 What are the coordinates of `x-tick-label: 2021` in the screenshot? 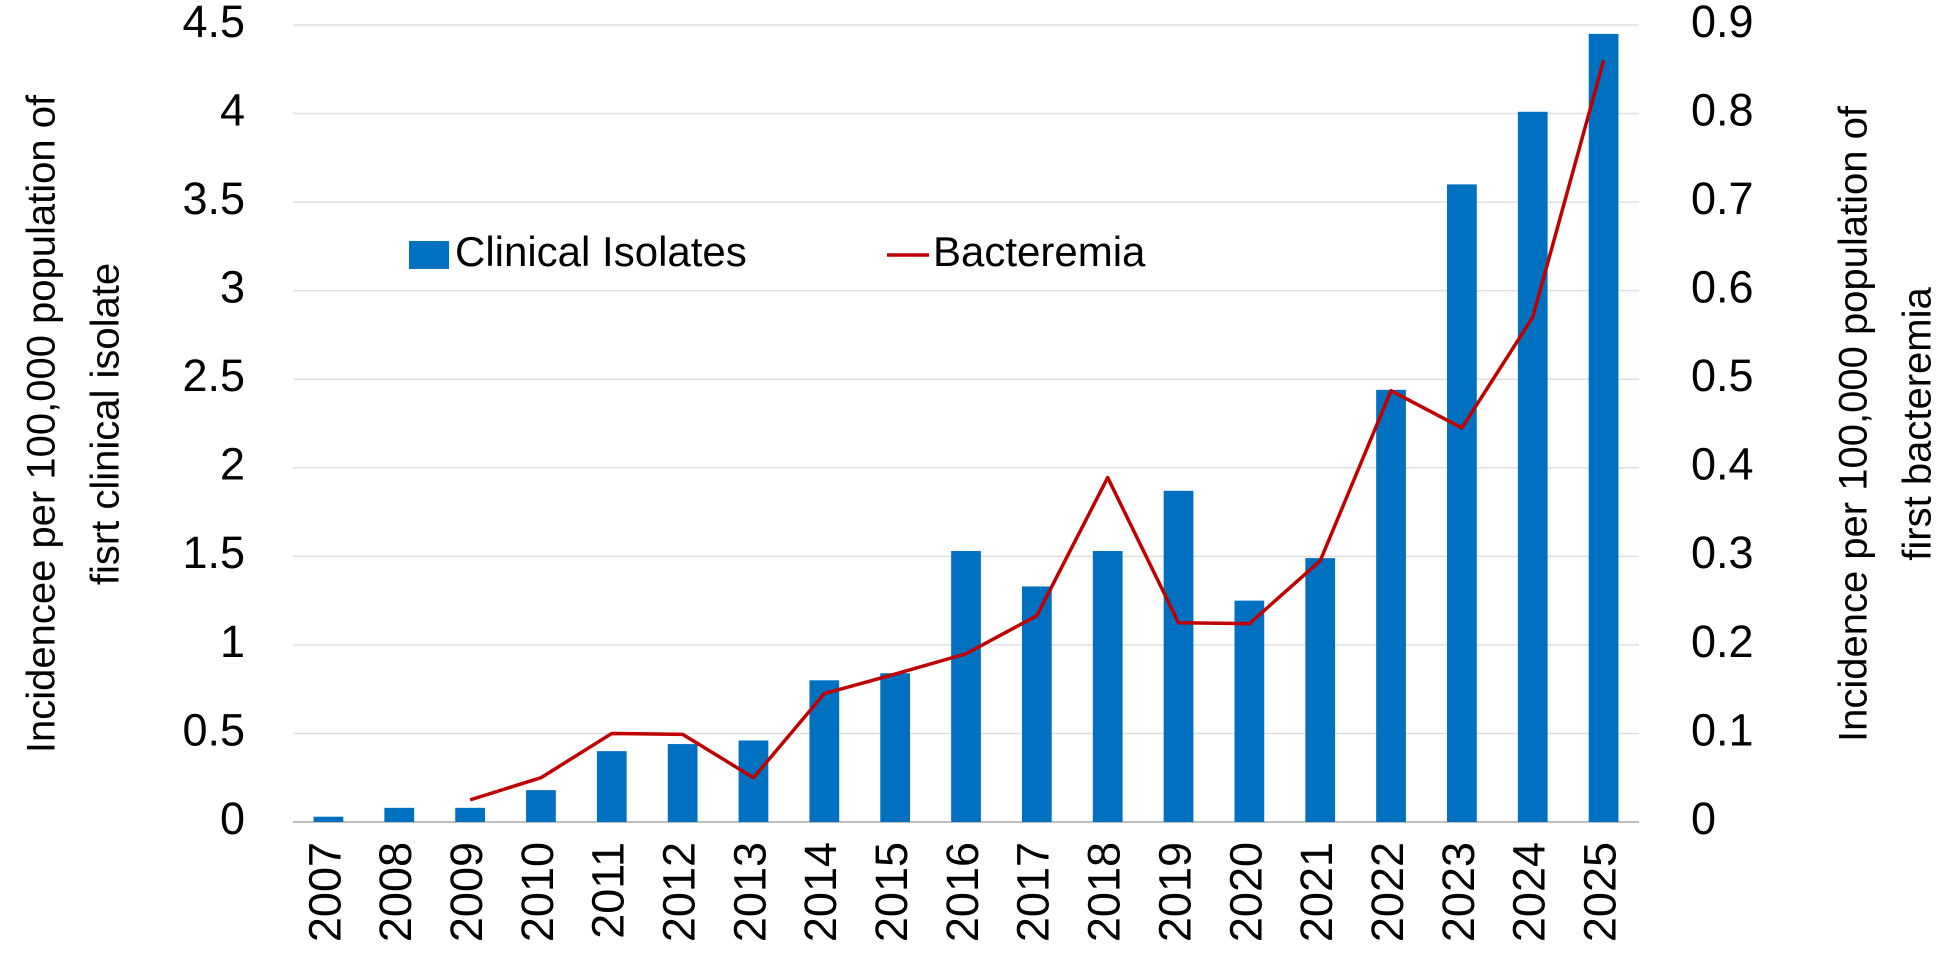 It's located at (1316, 892).